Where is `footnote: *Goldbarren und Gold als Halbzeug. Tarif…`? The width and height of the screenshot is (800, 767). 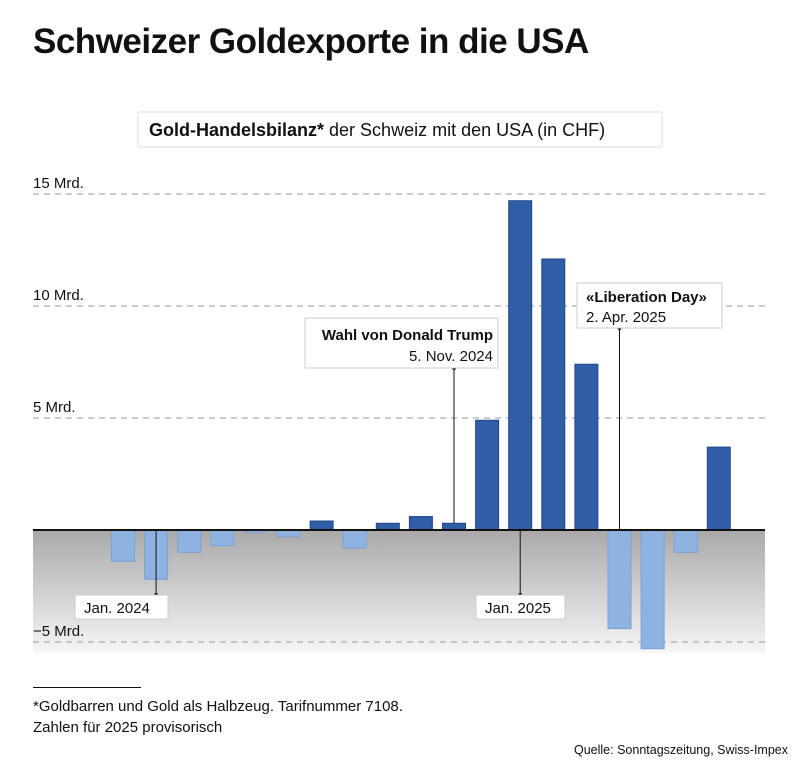 footnote: *Goldbarren und Gold als Halbzeug. Tarif… is located at coordinates (218, 717).